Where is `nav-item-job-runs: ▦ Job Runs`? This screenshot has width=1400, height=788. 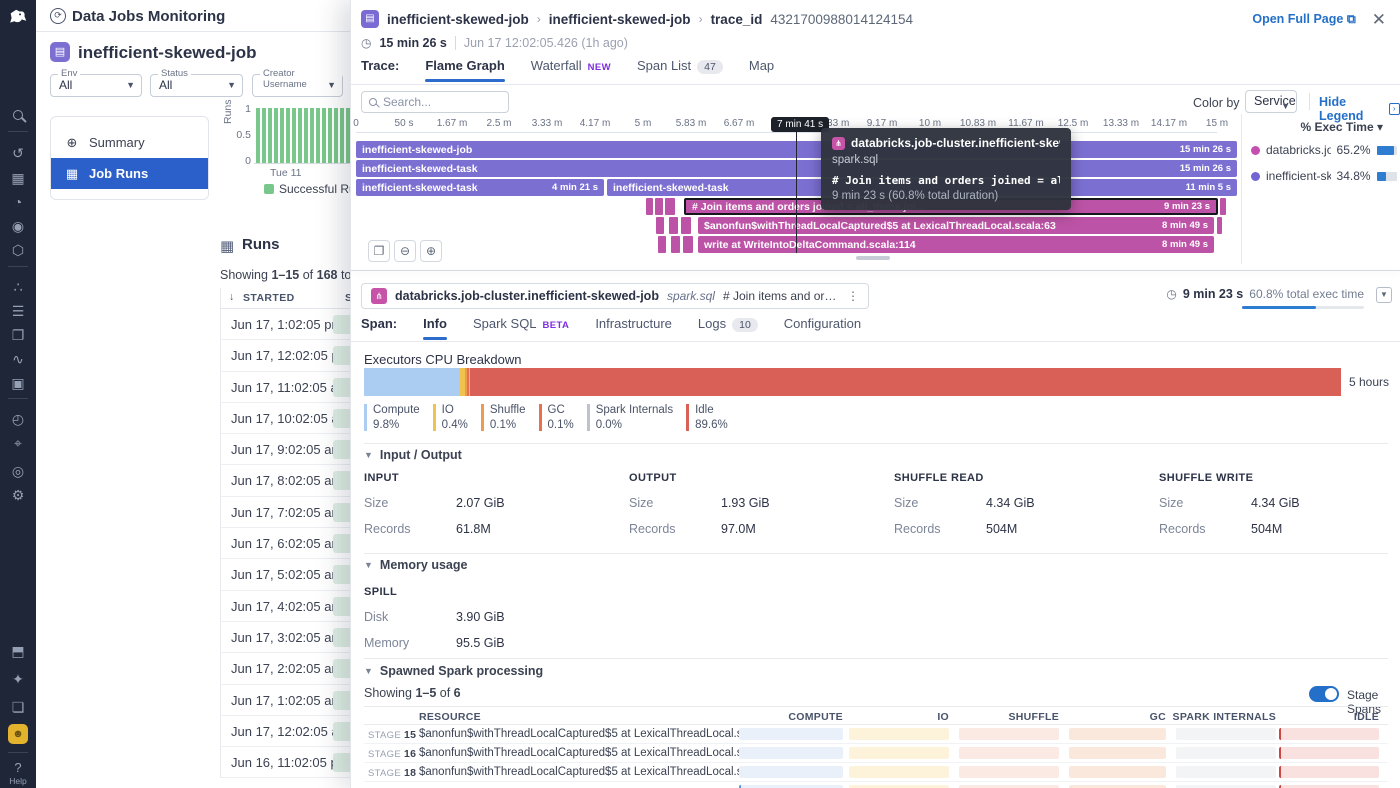
nav-item-job-runs: ▦ Job Runs is located at coordinates (129, 173).